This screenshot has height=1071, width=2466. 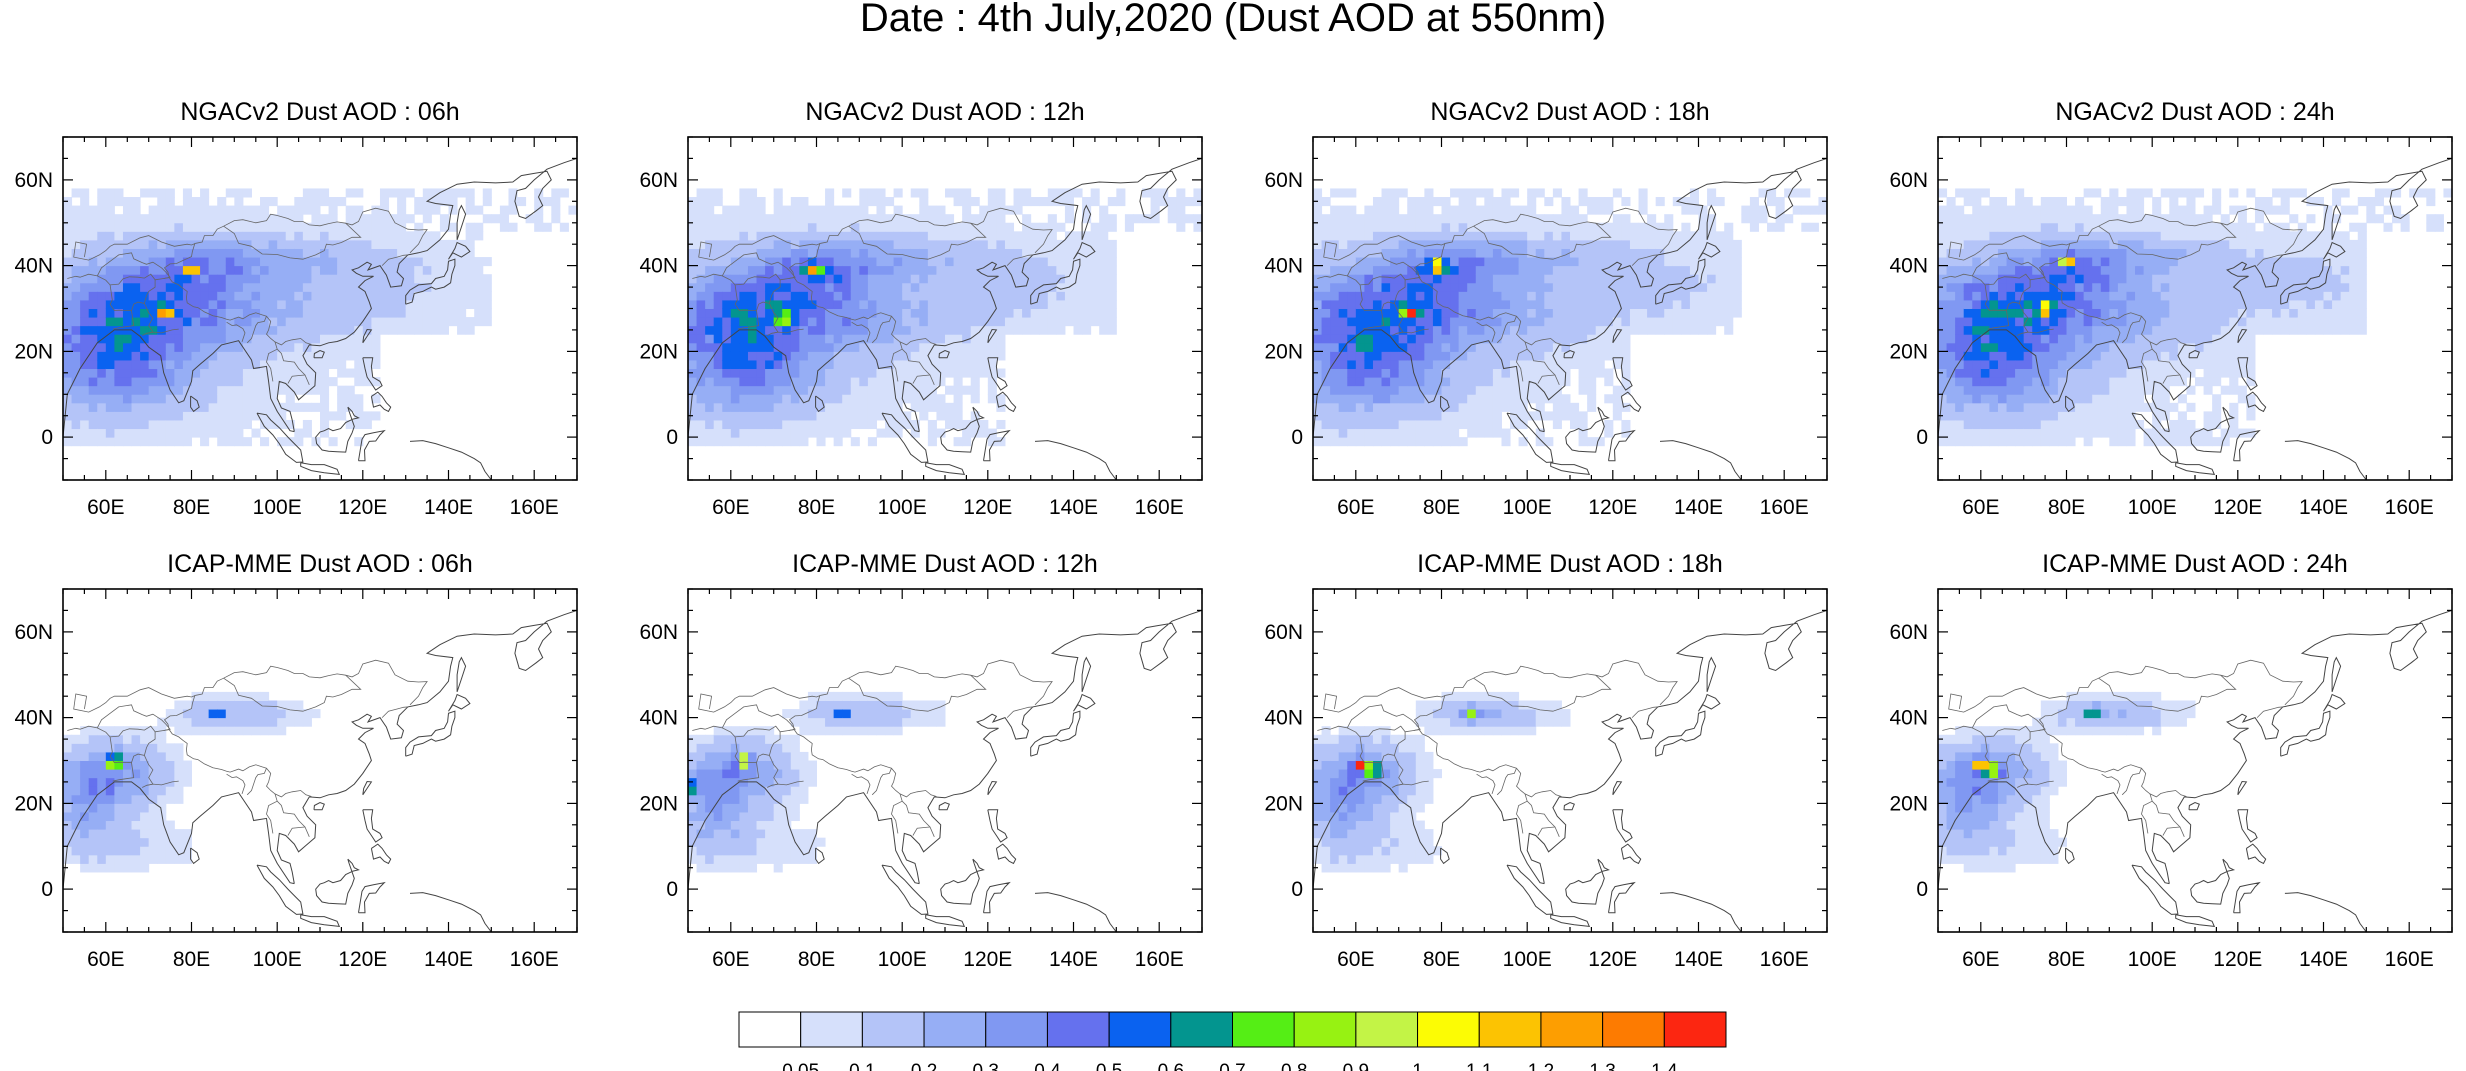 I want to click on y-tick-label: 60N, so click(x=658, y=180).